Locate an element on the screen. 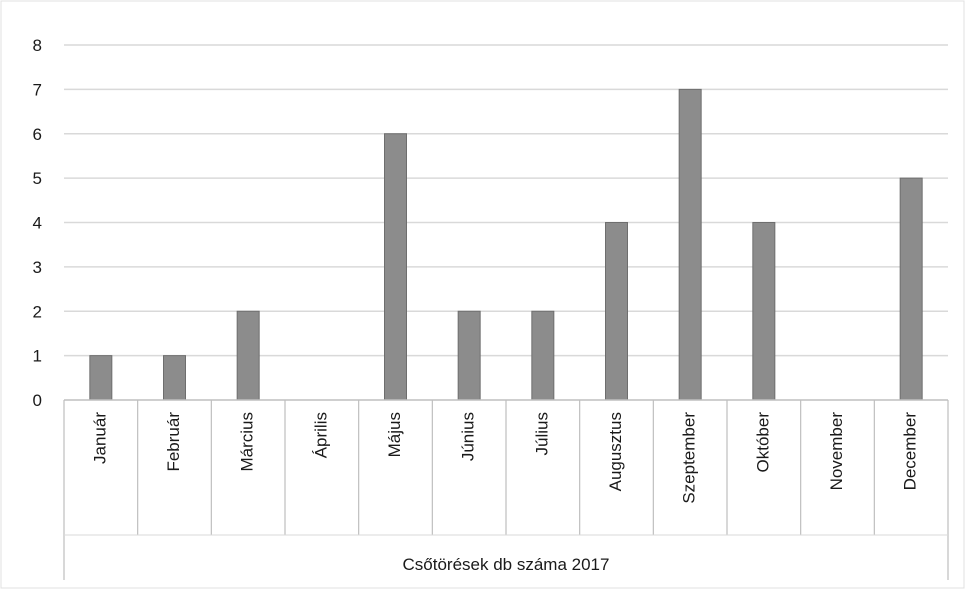 Image resolution: width=965 pixels, height=589 pixels. bar-június is located at coordinates (469, 355).